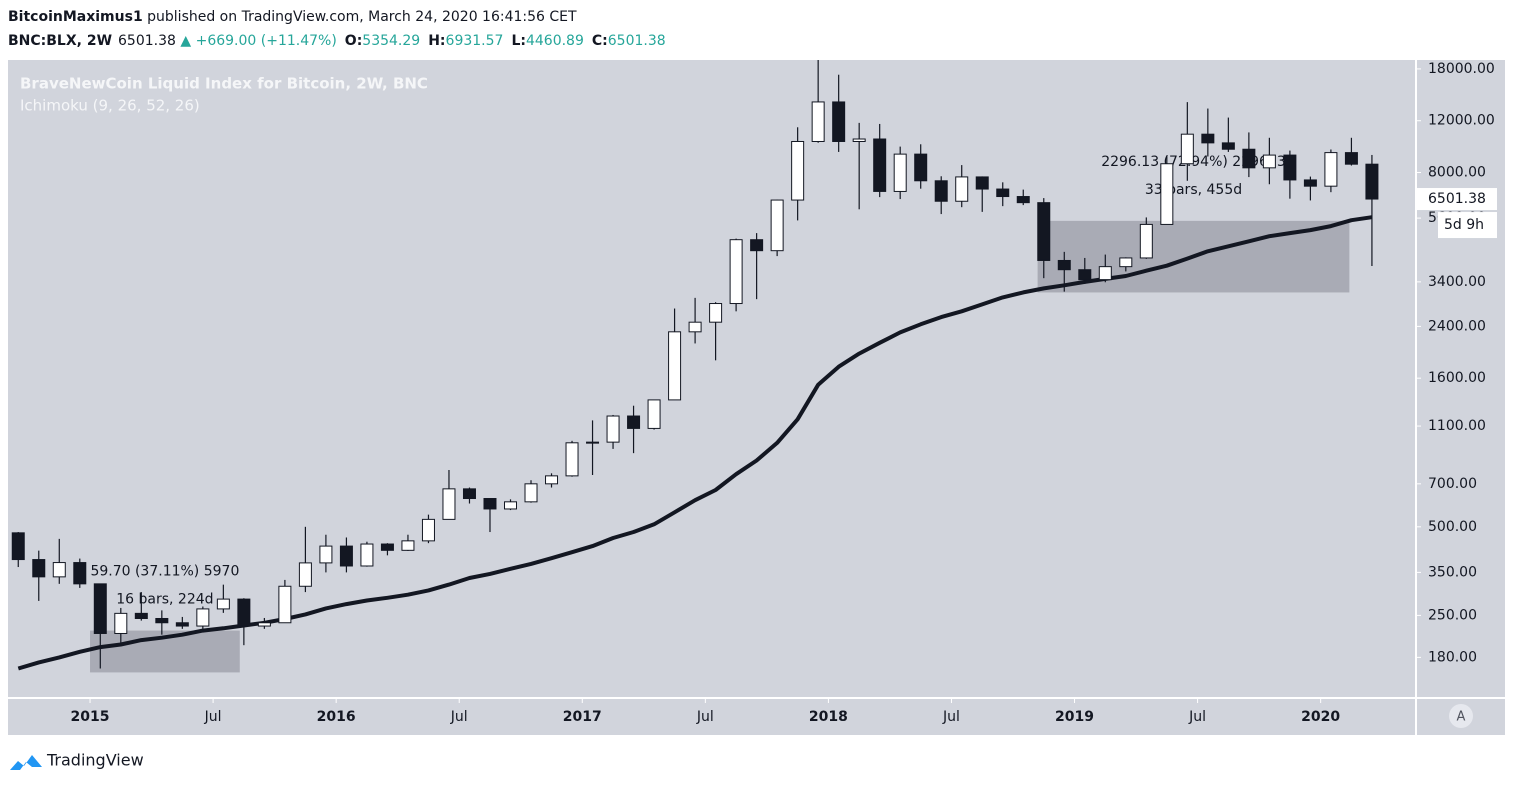 This screenshot has height=790, width=1515. I want to click on ohlc-value: 6931.57, so click(475, 41).